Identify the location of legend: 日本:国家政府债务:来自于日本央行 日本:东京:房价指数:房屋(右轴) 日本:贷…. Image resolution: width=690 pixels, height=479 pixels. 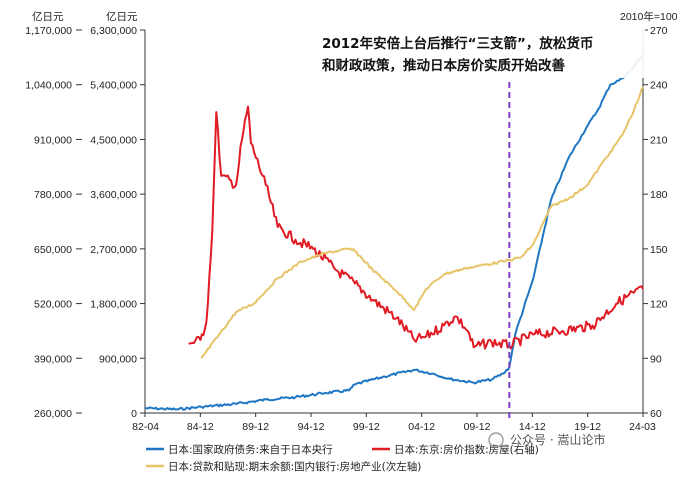
(342, 458).